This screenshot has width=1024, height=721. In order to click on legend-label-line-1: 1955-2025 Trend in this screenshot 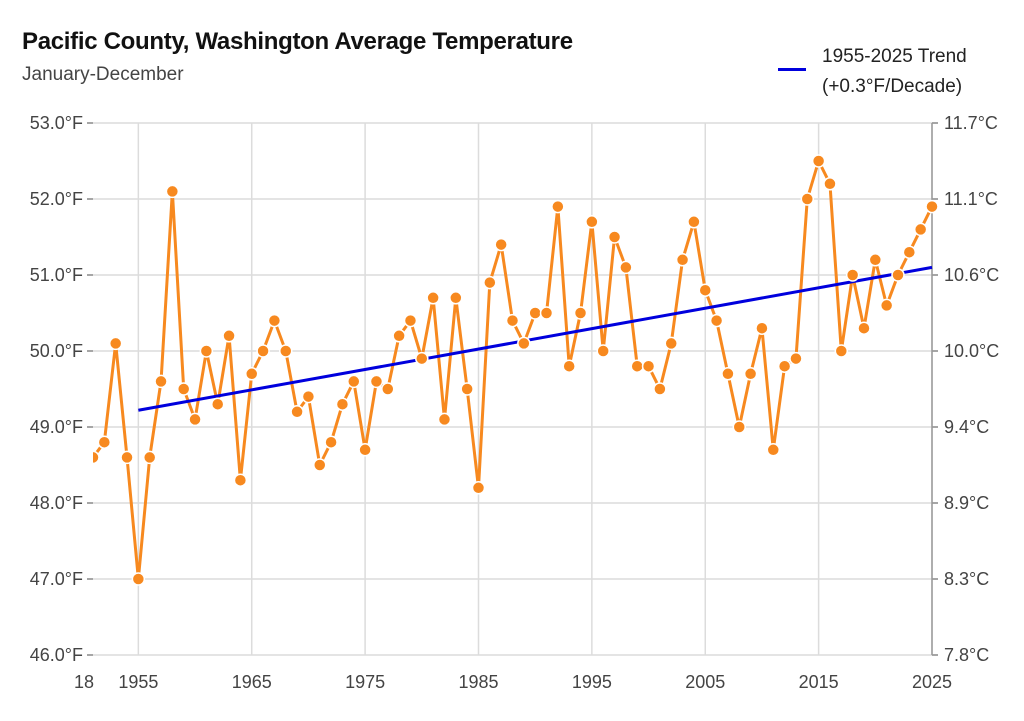, I will do `click(894, 56)`.